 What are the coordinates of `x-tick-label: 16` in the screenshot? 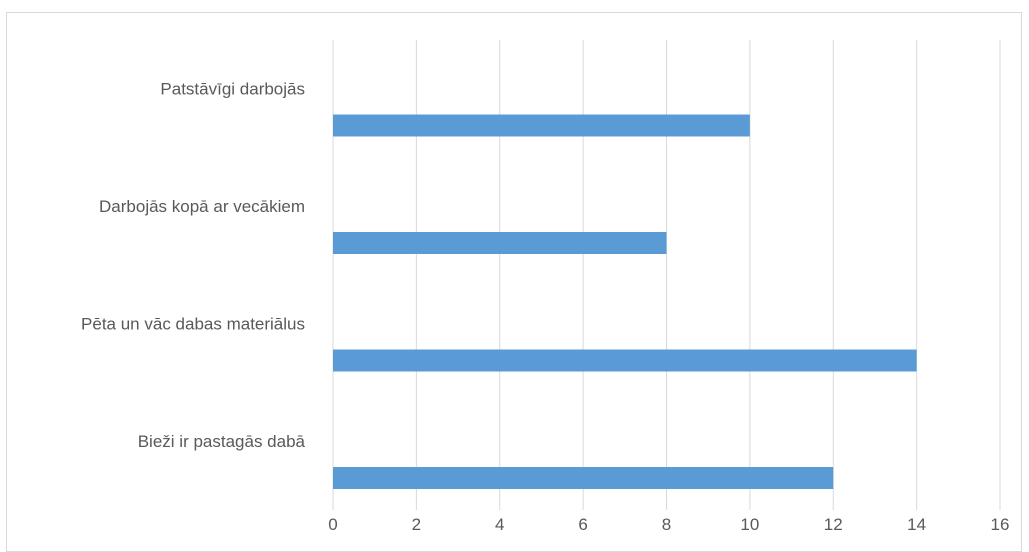 It's located at (1000, 524).